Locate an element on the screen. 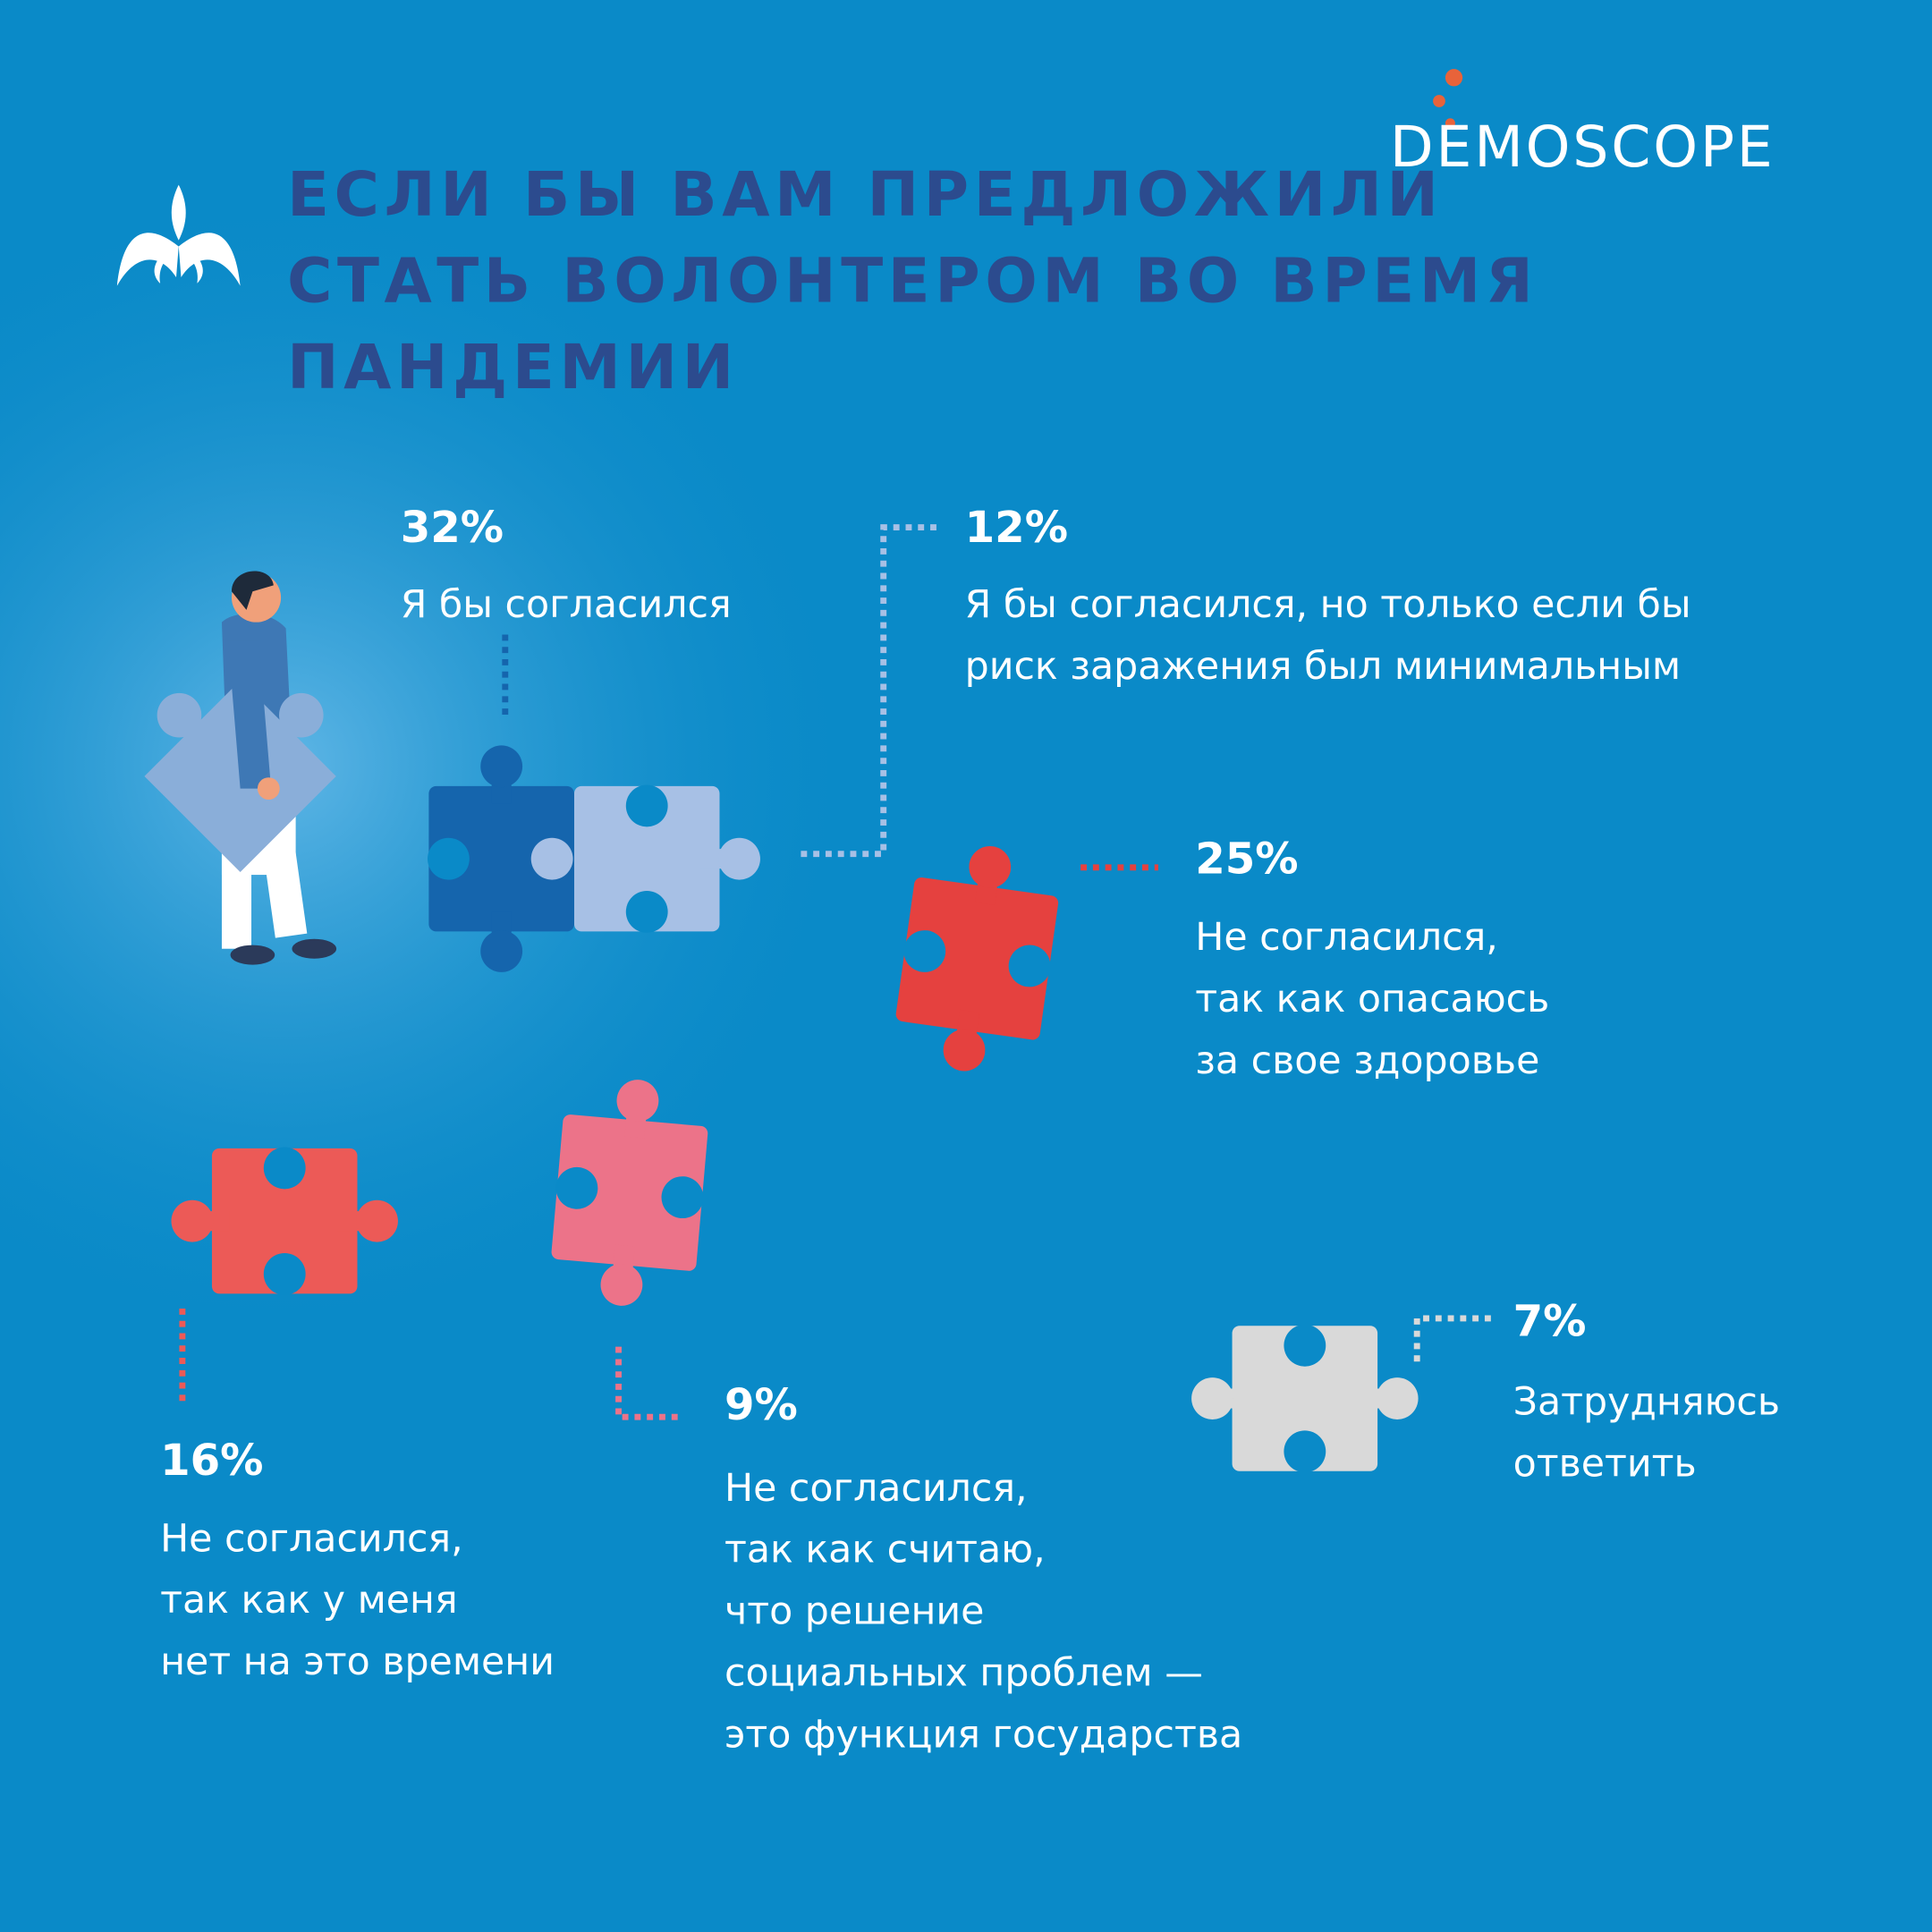  answer-label: так как считаю, is located at coordinates (885, 1550).